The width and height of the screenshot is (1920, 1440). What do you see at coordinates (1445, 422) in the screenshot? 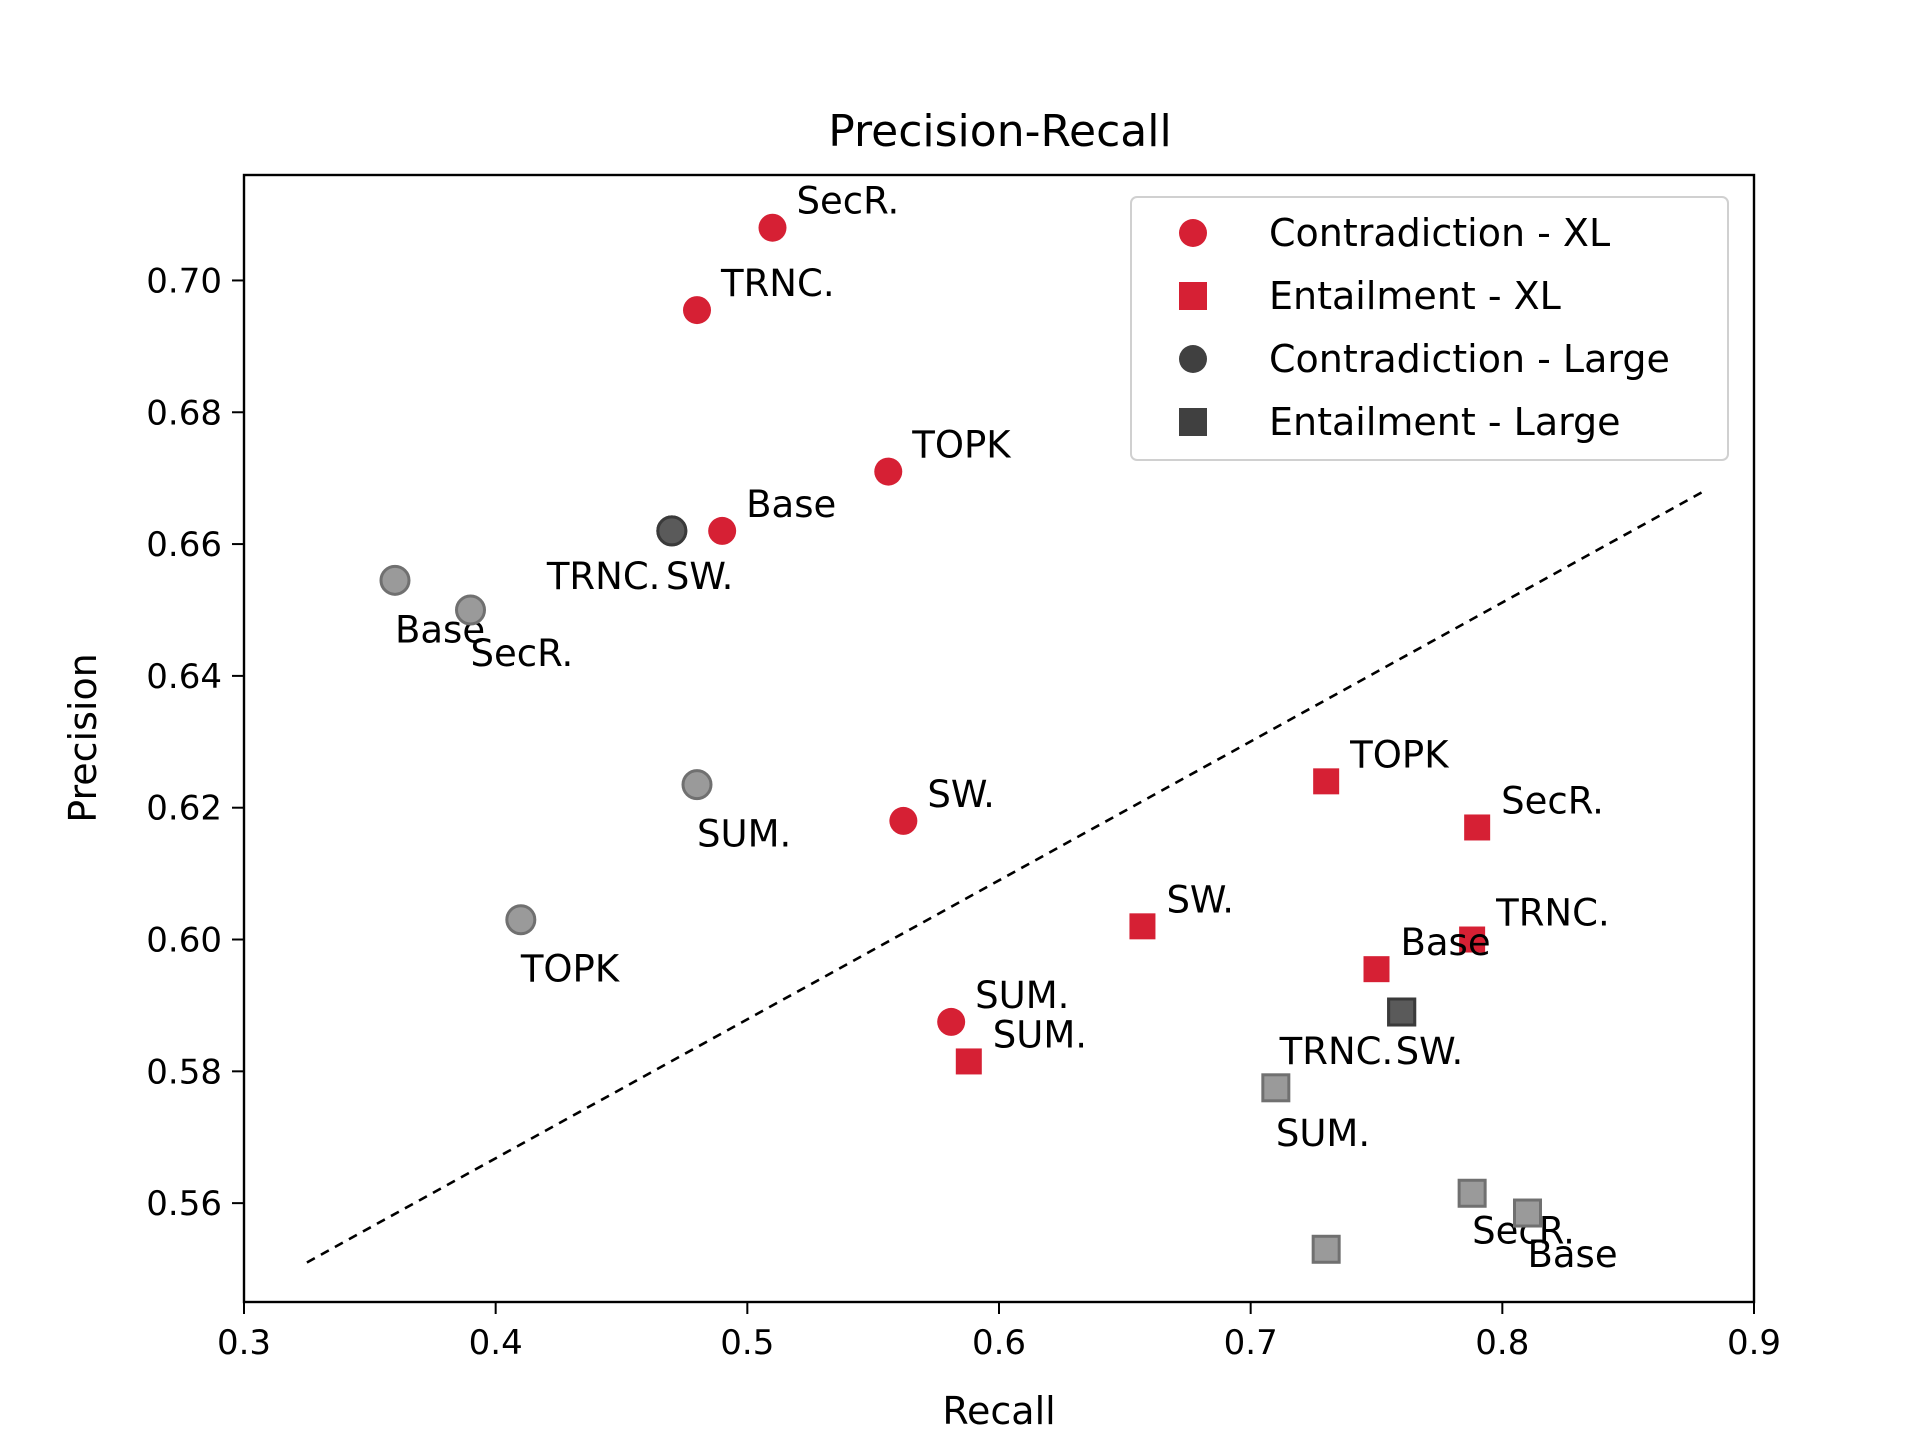
I see `legend-label-3: Entailment - Large` at bounding box center [1445, 422].